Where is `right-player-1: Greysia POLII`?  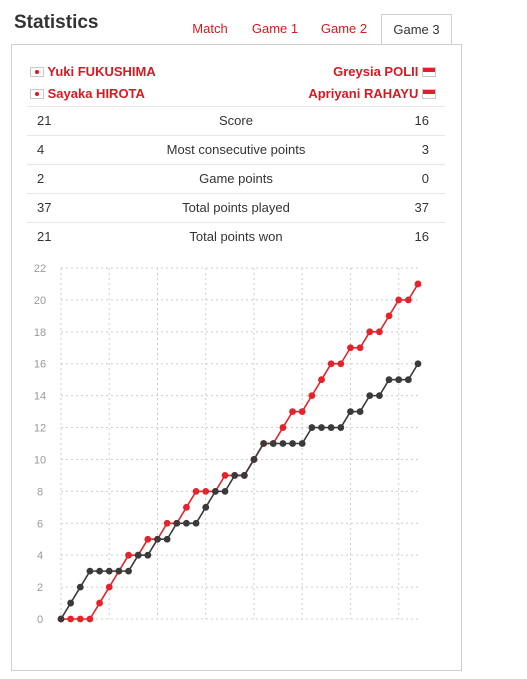 right-player-1: Greysia POLII is located at coordinates (384, 71).